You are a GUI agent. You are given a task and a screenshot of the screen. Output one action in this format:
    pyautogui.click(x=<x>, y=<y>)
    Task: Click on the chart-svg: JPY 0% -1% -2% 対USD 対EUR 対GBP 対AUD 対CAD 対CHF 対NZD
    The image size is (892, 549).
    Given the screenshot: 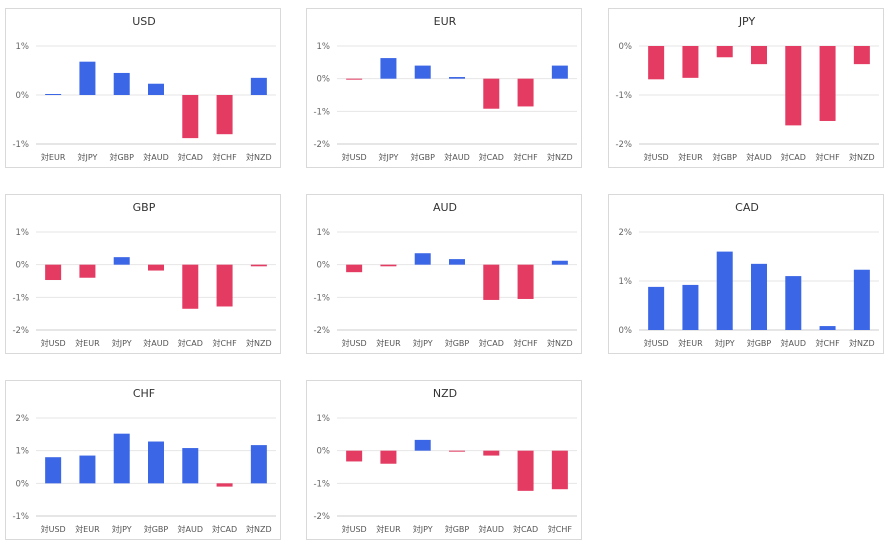 What is the action you would take?
    pyautogui.click(x=747, y=88)
    